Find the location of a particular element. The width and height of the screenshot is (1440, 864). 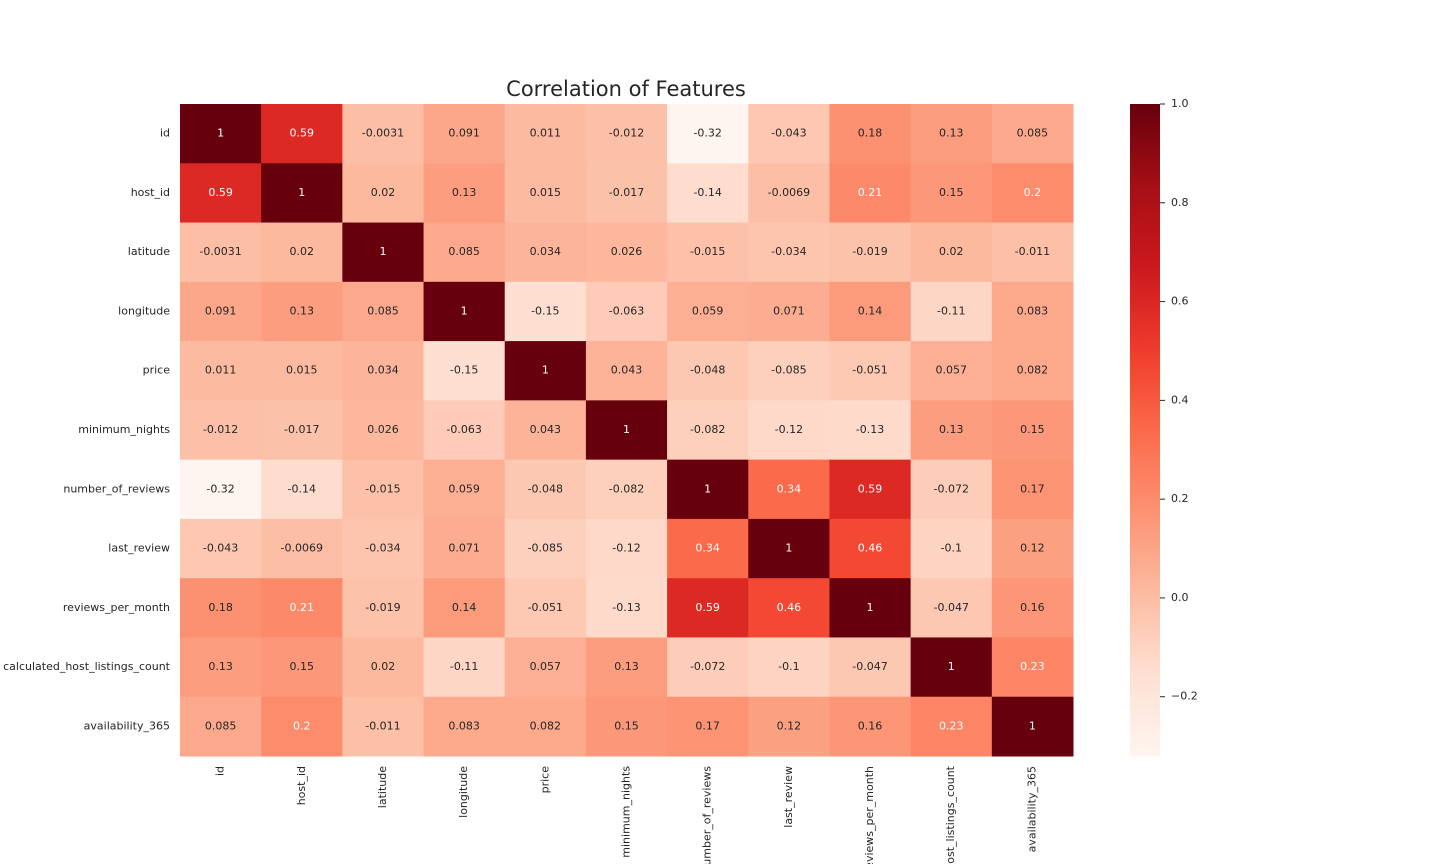

cell-label: 0.059 is located at coordinates (708, 310).